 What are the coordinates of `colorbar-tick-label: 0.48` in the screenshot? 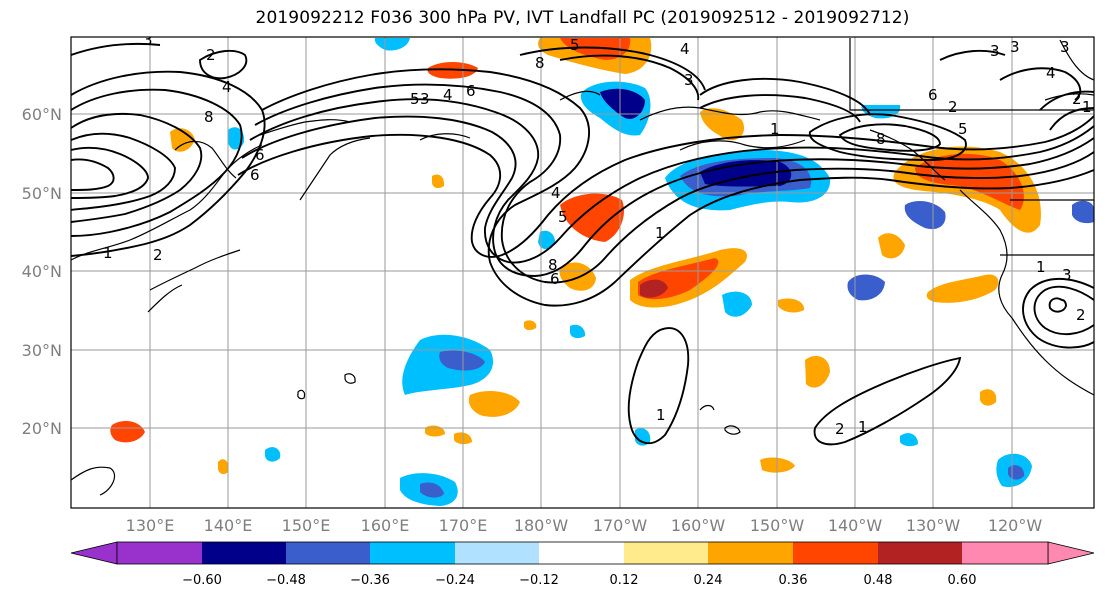 It's located at (878, 580).